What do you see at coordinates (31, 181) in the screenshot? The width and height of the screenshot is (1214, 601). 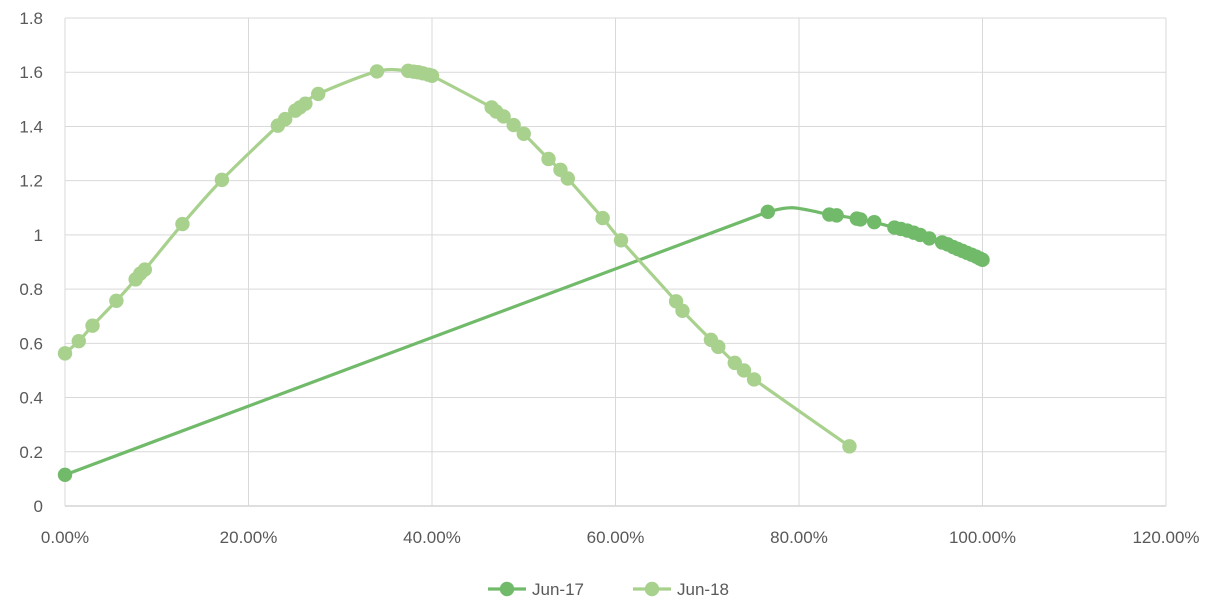 I see `y-tick-label: 1.2` at bounding box center [31, 181].